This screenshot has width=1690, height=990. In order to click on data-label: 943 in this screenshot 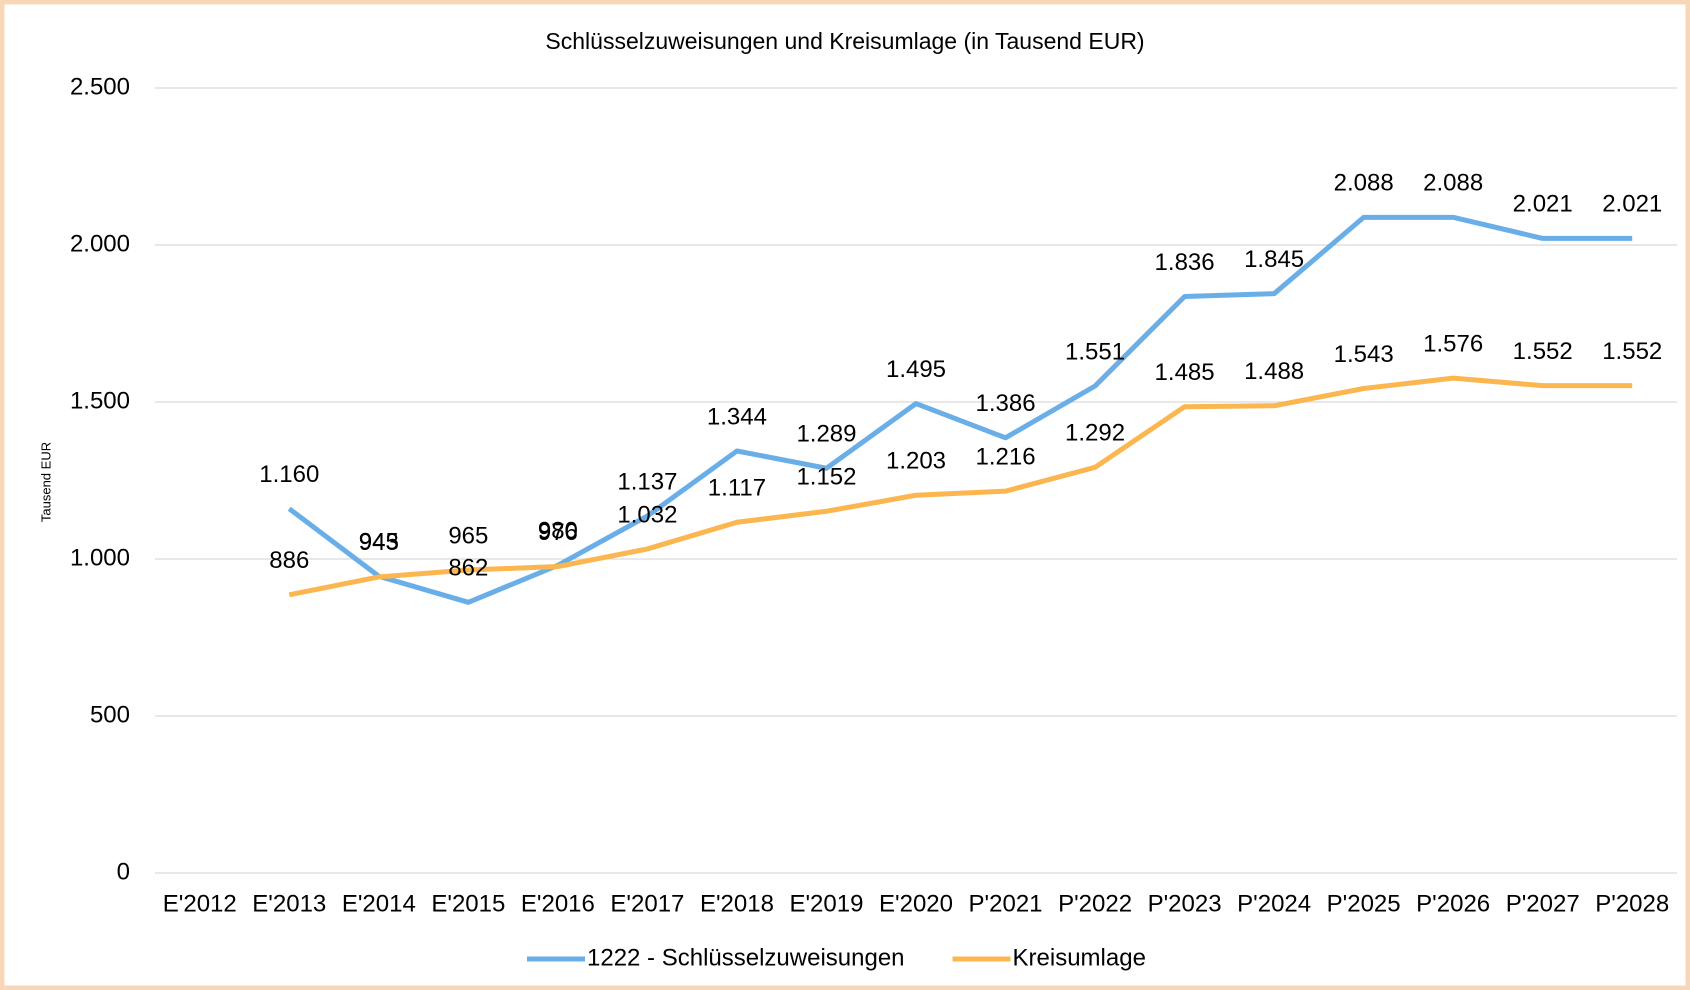, I will do `click(379, 542)`.